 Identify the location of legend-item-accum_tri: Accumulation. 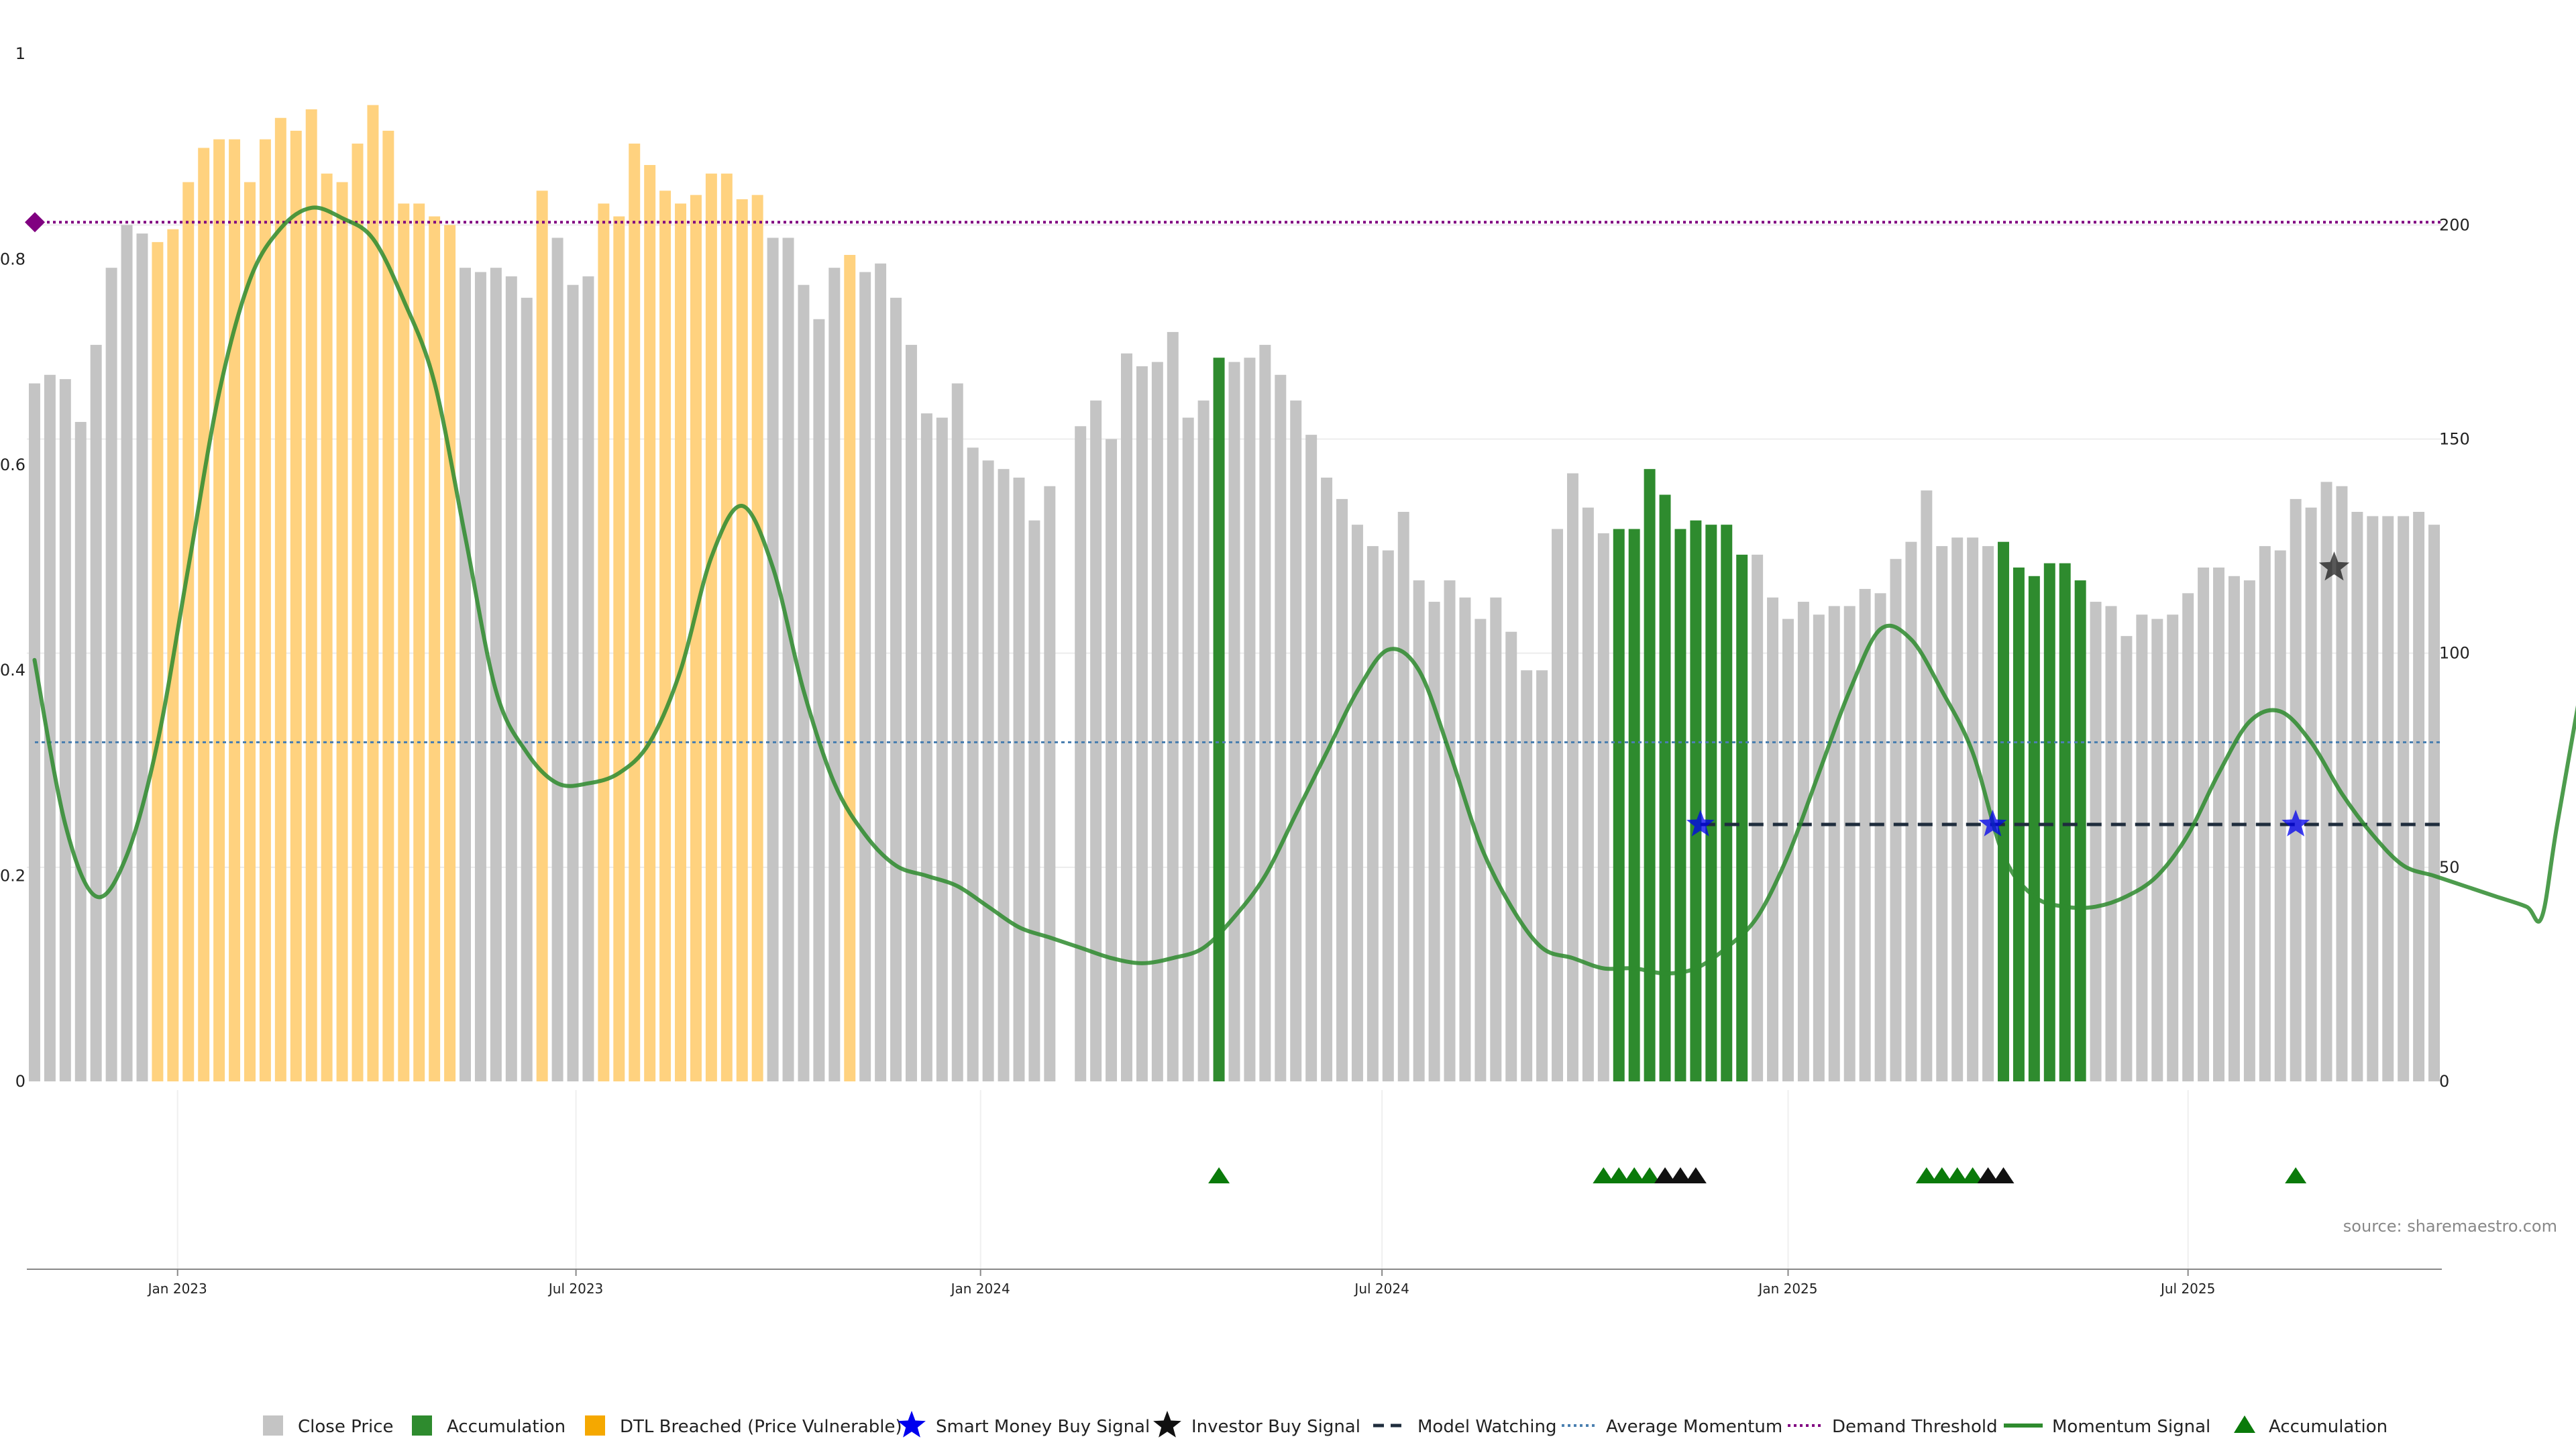
(2310, 1426).